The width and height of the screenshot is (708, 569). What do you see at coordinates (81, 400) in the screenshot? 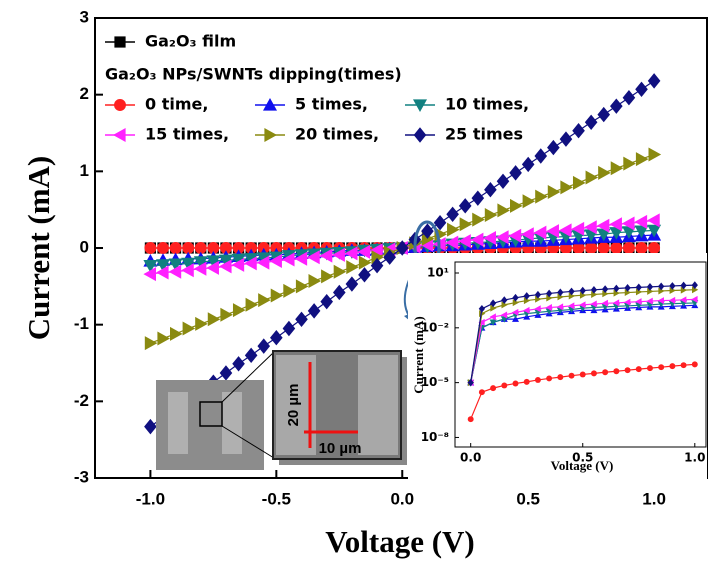
I see `y-tick-label: -2` at bounding box center [81, 400].